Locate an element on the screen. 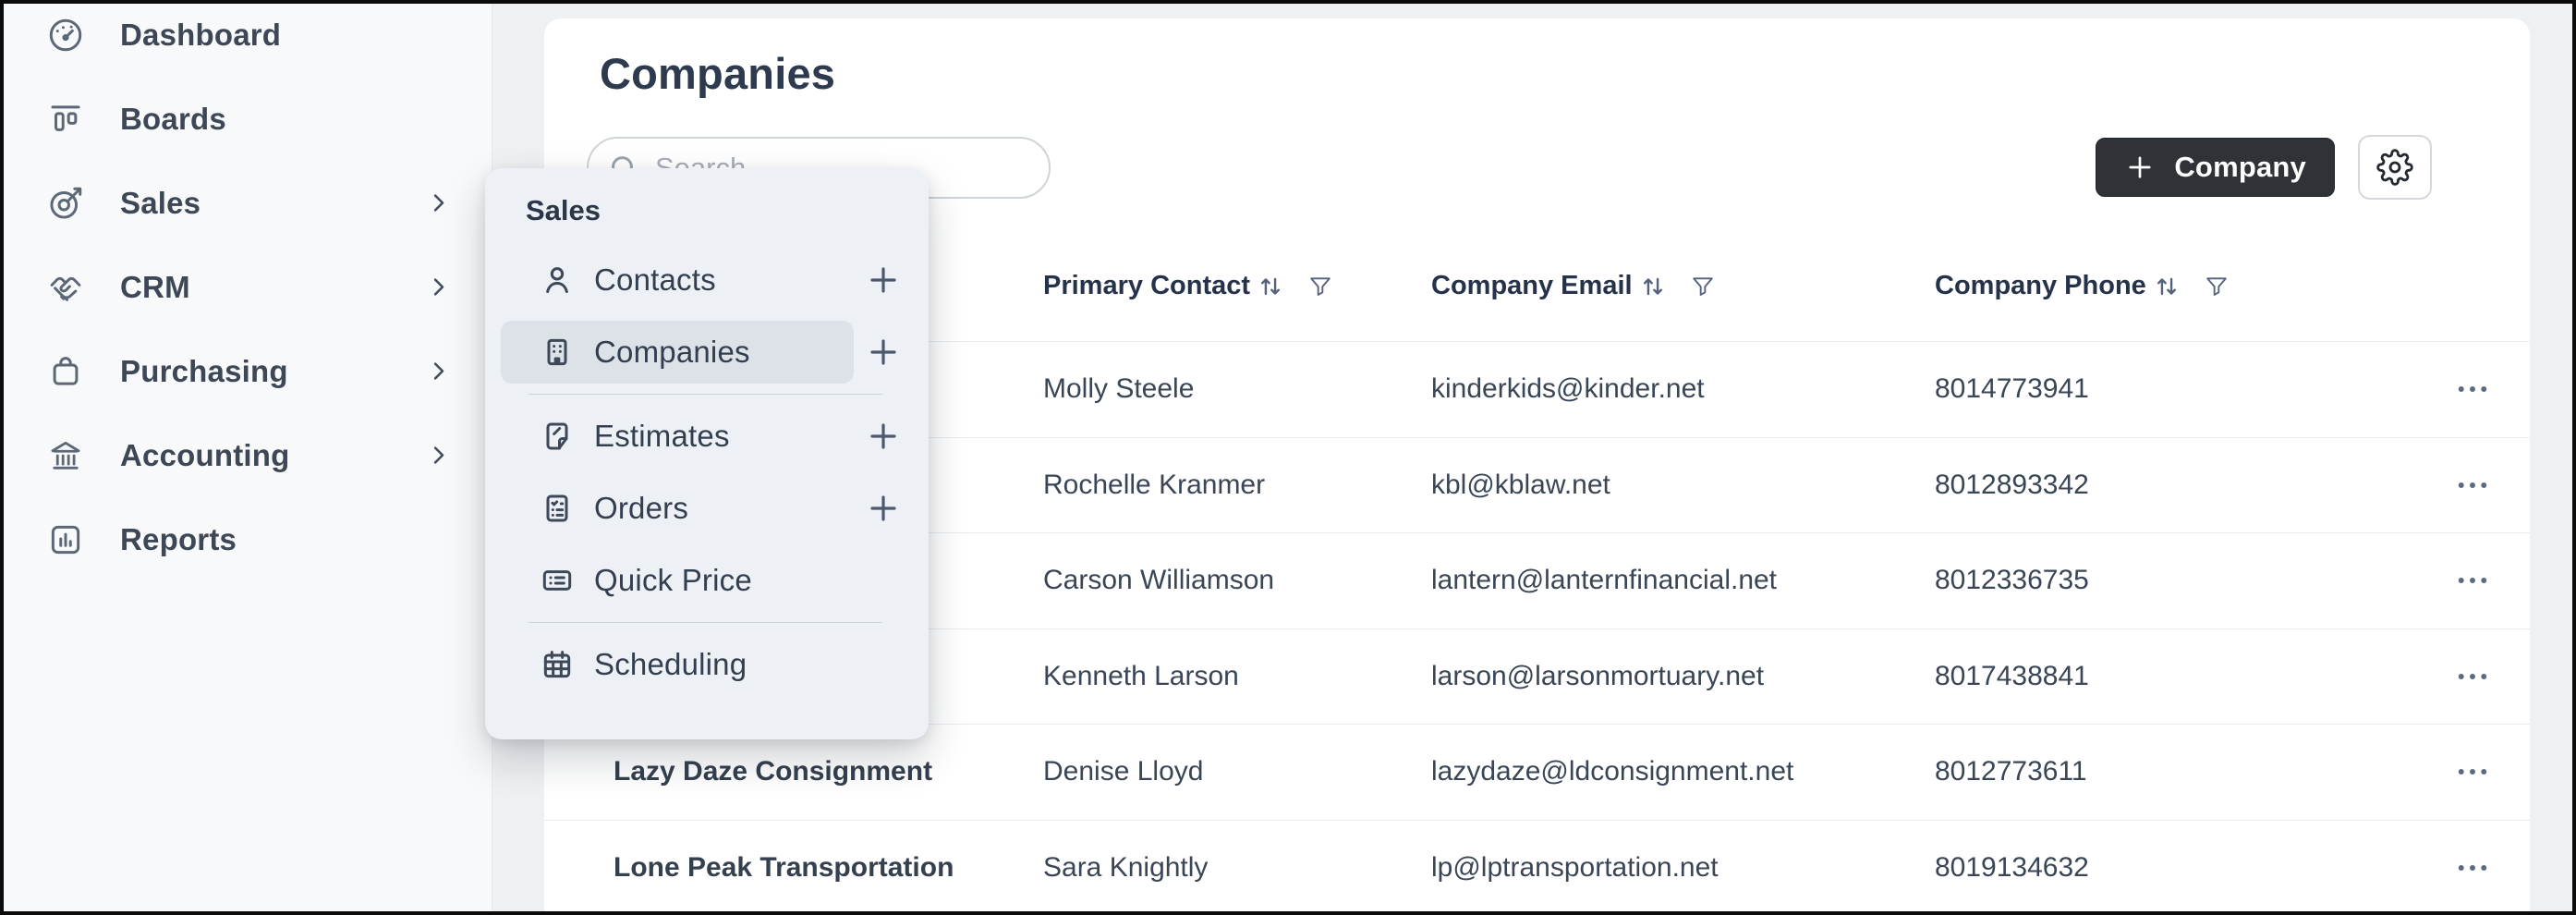  flyout-item-label: Companies is located at coordinates (672, 352).